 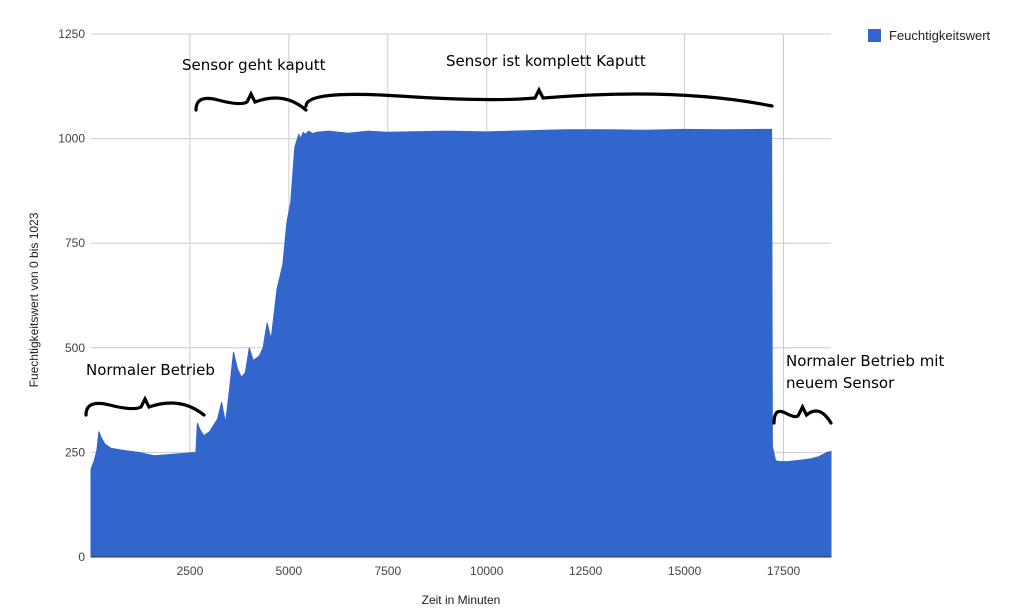 I want to click on annotation-label-1: Normaler Betrieb, so click(x=150, y=370).